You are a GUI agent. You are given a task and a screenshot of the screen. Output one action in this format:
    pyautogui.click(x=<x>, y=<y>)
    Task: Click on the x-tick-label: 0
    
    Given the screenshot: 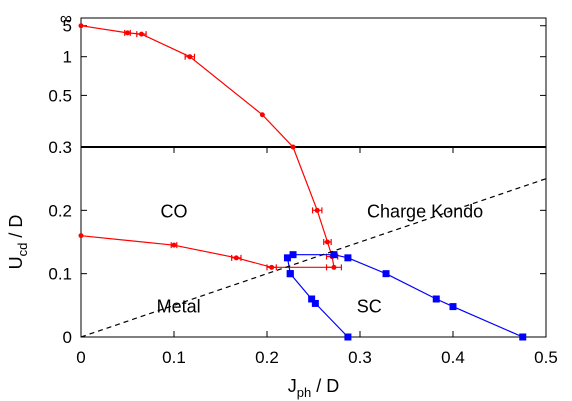 What is the action you would take?
    pyautogui.click(x=80, y=357)
    